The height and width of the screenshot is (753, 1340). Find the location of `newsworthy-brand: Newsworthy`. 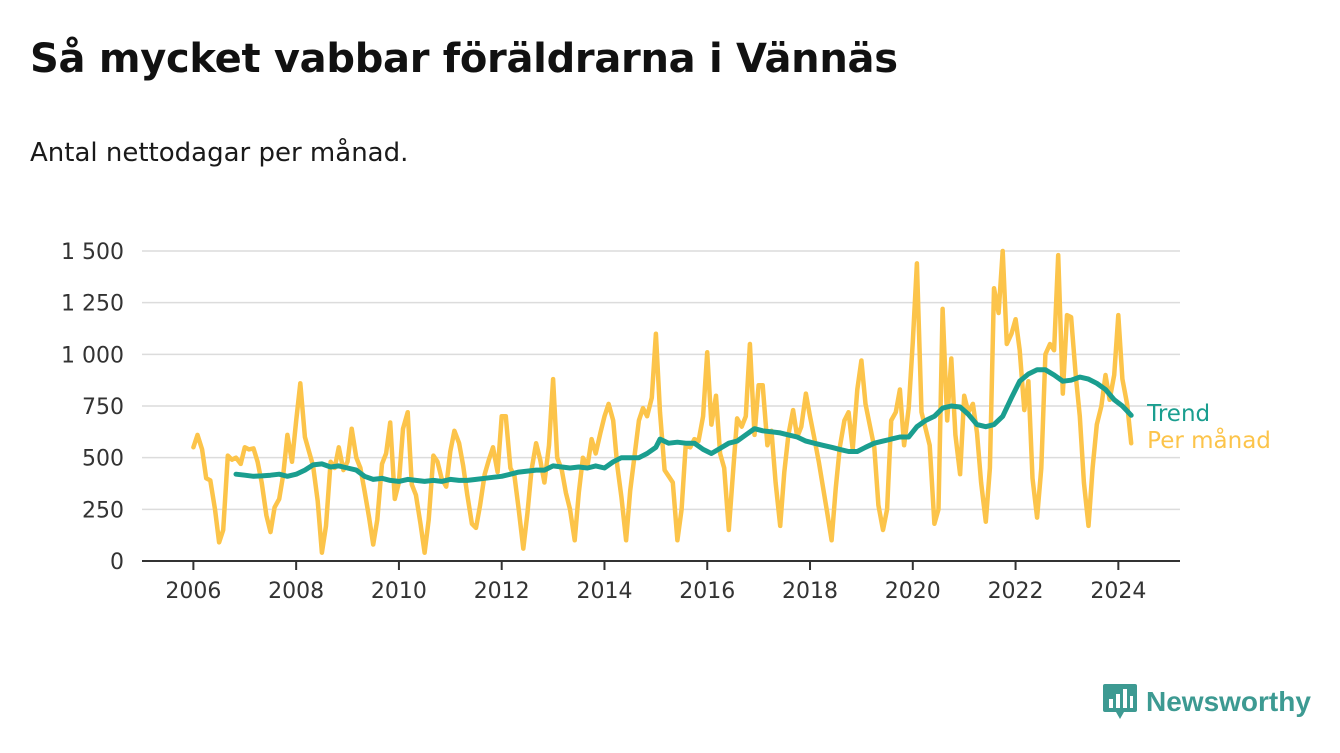

newsworthy-brand: Newsworthy is located at coordinates (1206, 702).